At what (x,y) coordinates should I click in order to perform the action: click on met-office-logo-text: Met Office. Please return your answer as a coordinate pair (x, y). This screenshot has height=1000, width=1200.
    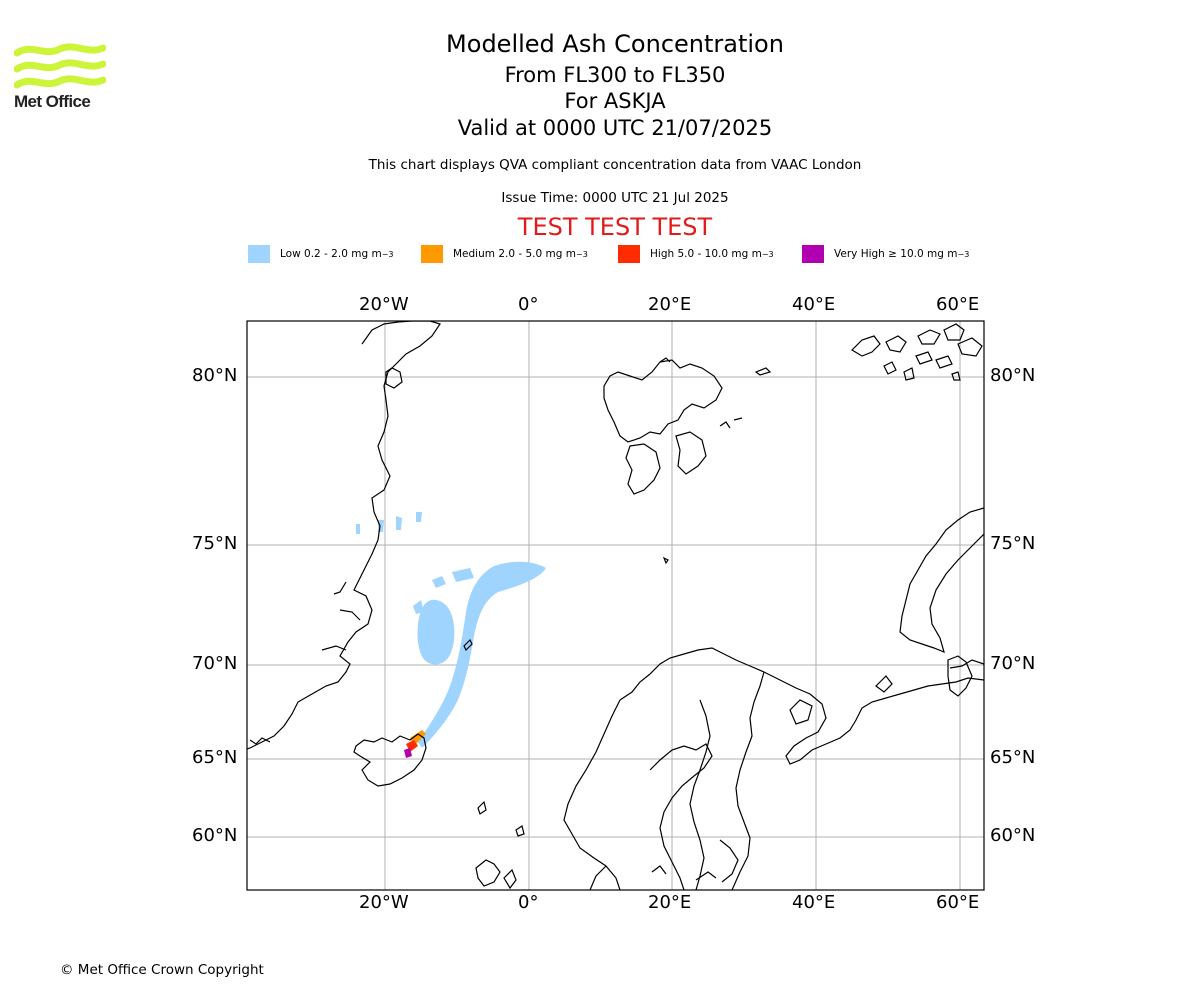
    Looking at the image, I should click on (52, 101).